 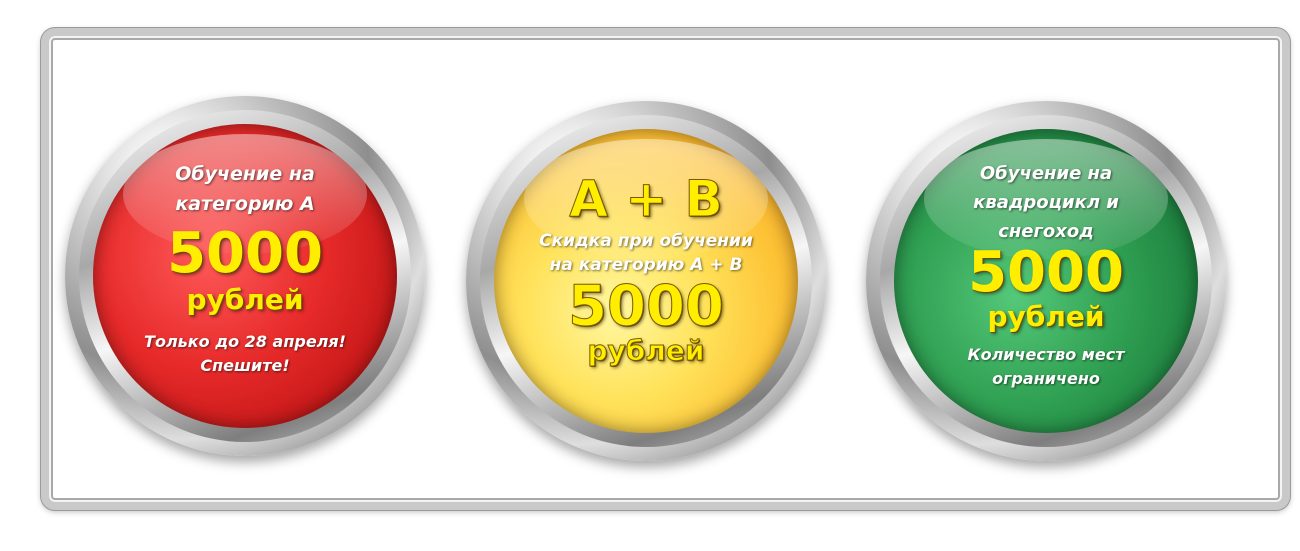 What do you see at coordinates (1046, 367) in the screenshot?
I see `badge-note: Количество мест ограничено` at bounding box center [1046, 367].